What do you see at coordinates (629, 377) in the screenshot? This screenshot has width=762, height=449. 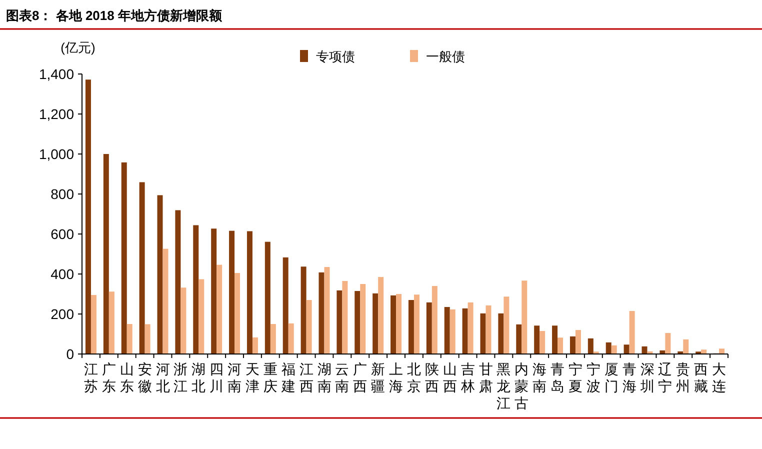 I see `x-tick-label: 青海` at bounding box center [629, 377].